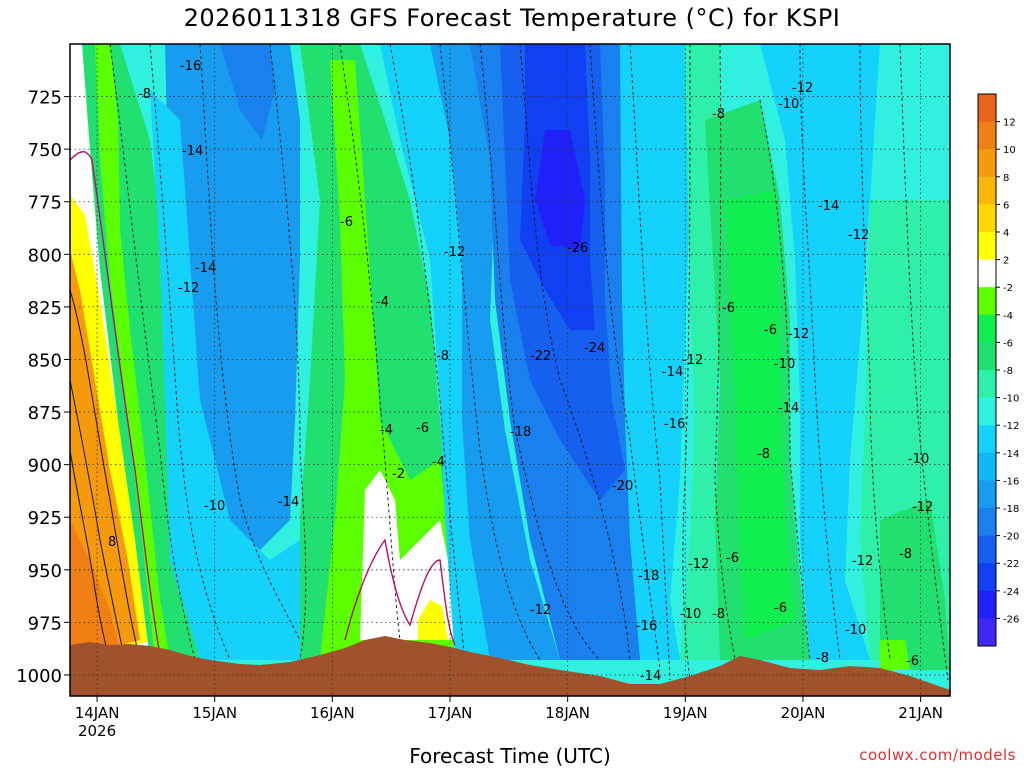 The image size is (1024, 768). Describe the element at coordinates (45, 308) in the screenshot. I see `y-tick-label: 825` at that location.